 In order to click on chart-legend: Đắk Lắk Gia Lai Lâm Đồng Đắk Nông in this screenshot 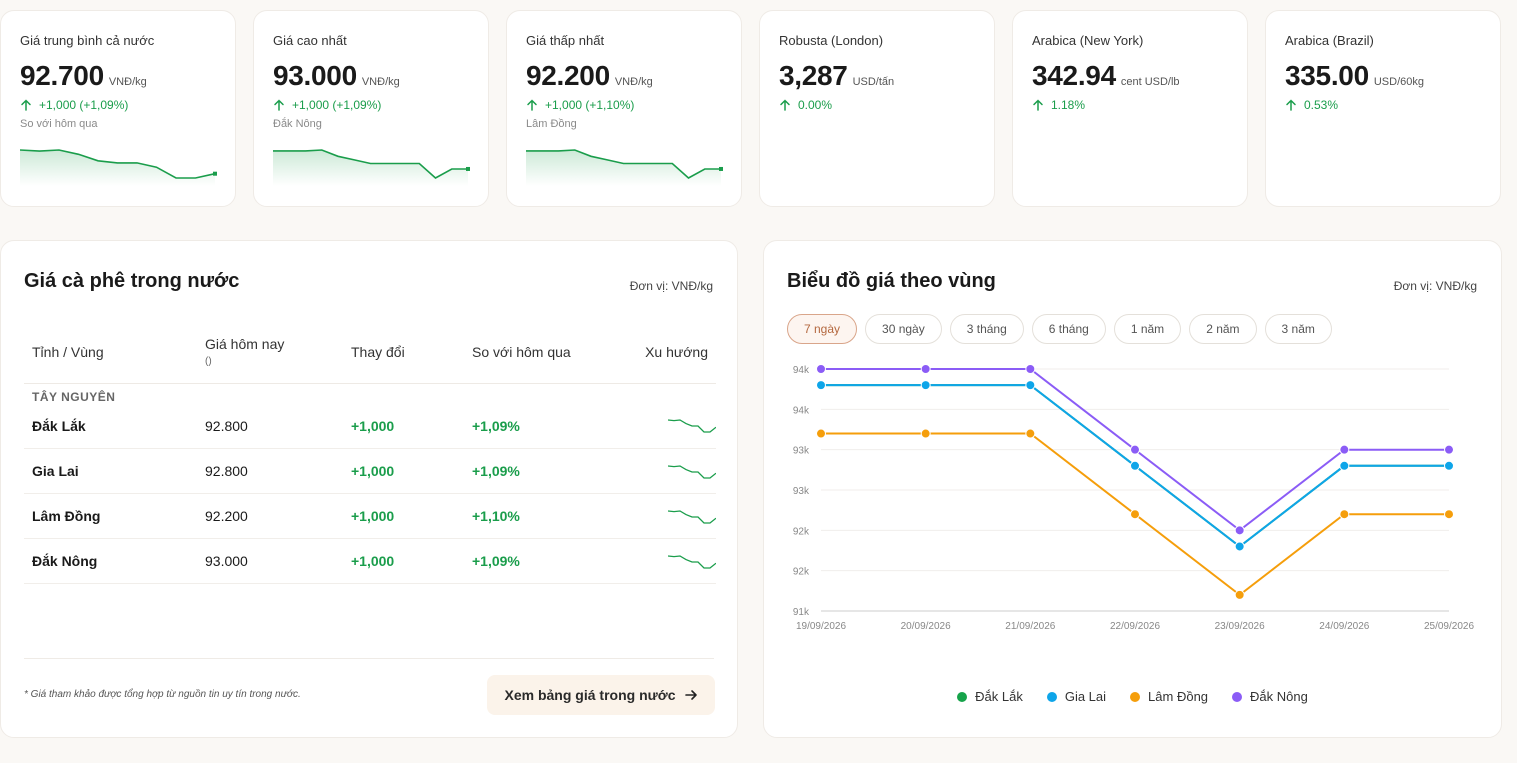, I will do `click(1132, 696)`.